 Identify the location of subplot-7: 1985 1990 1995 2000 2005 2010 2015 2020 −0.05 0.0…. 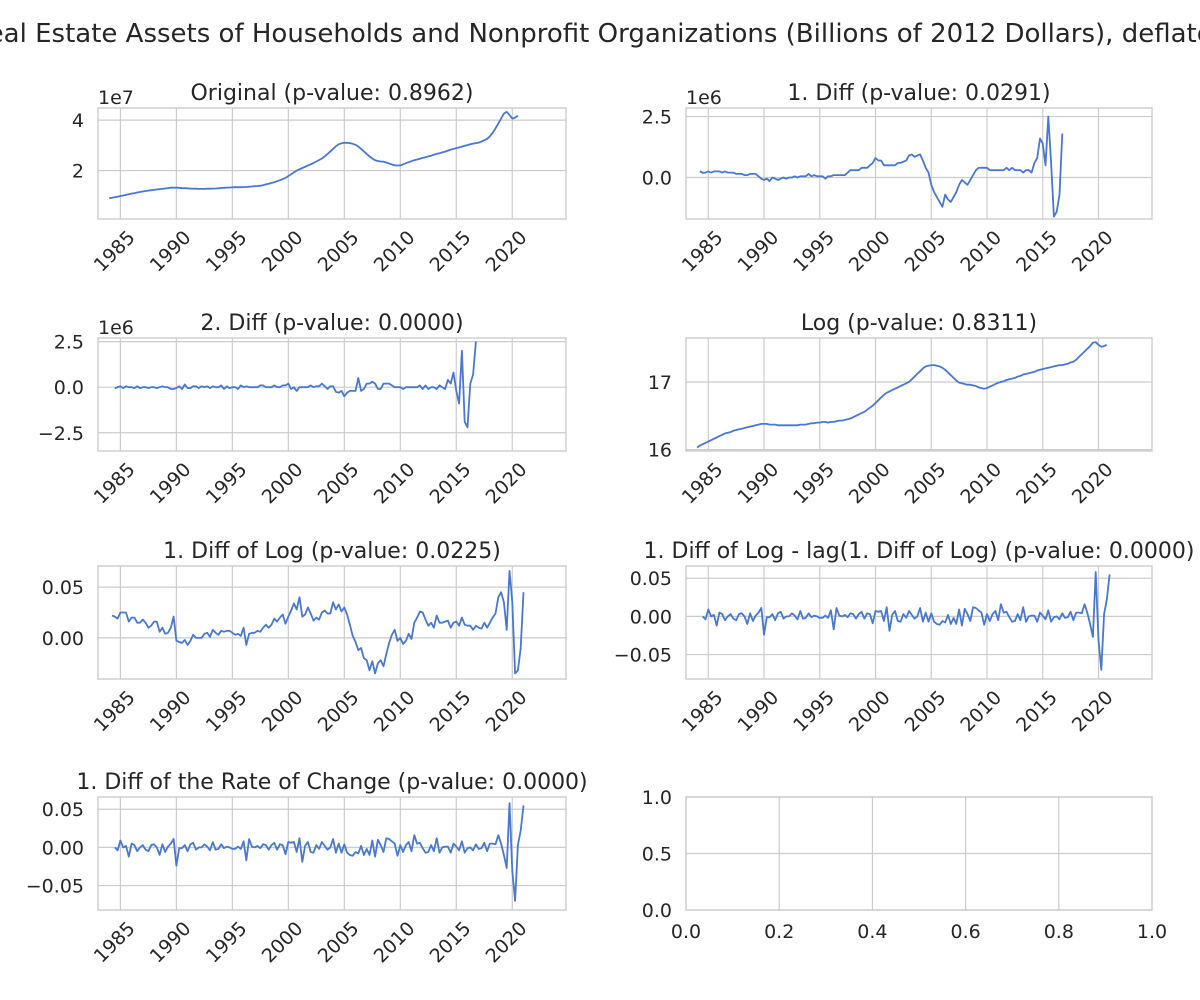
(307, 868).